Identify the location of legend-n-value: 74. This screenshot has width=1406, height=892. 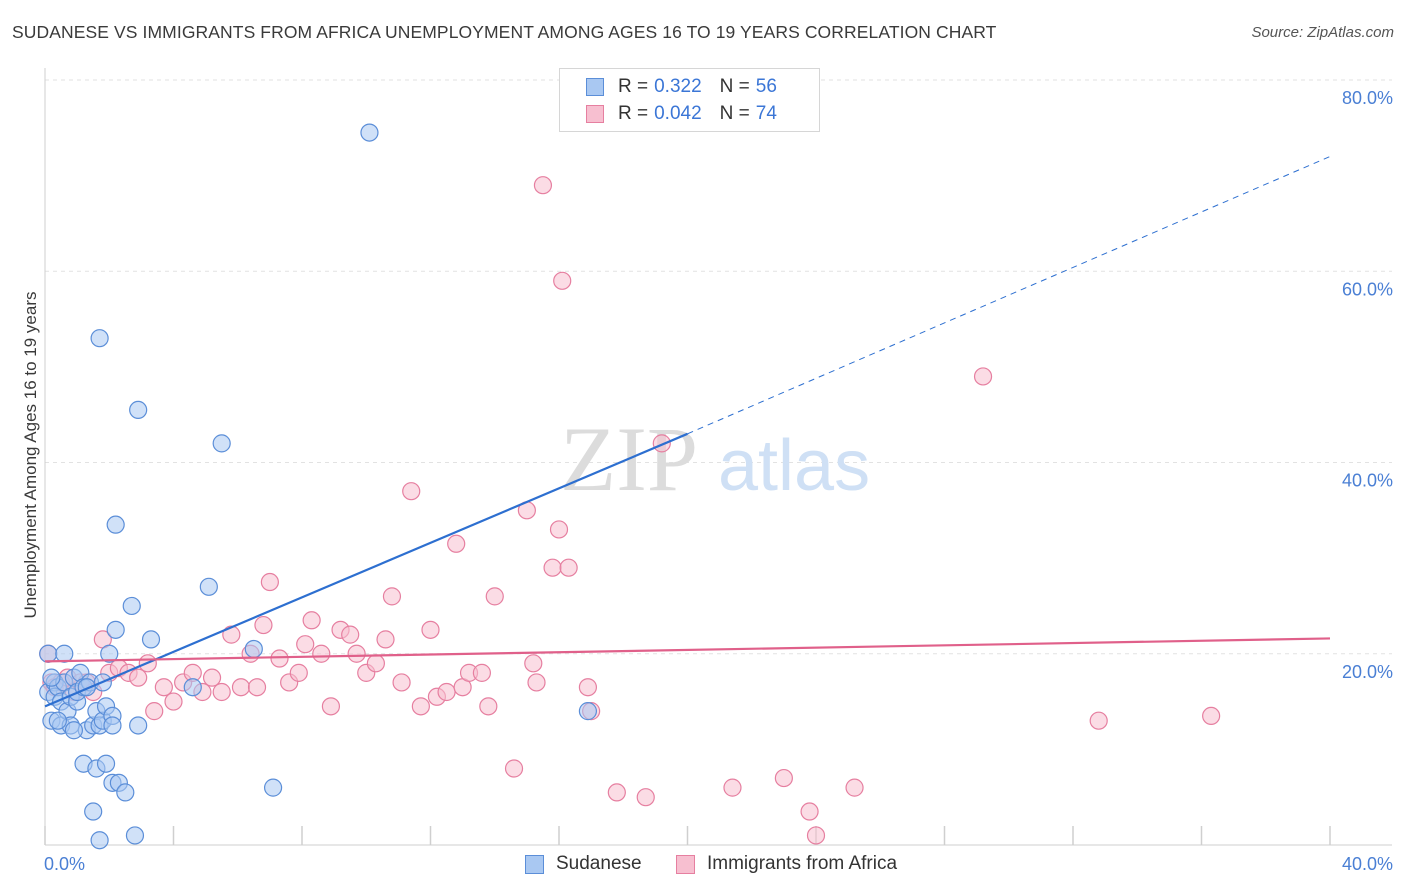
(766, 113).